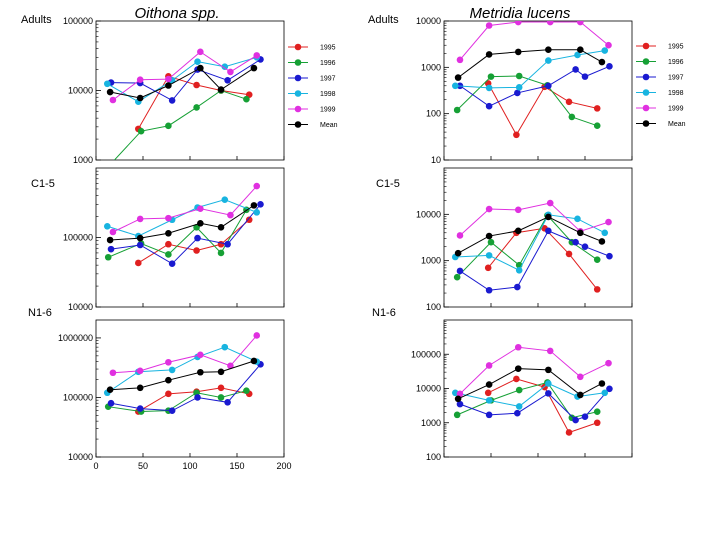  I want to click on legend-label: 1997, so click(676, 78).